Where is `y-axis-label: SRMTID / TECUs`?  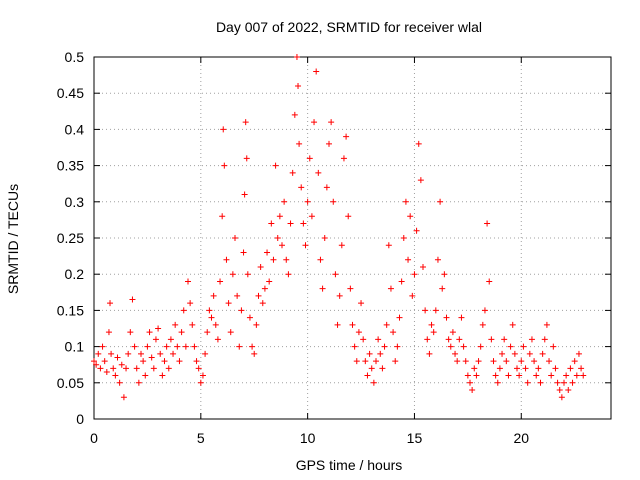 y-axis-label: SRMTID / TECUs is located at coordinates (13, 239).